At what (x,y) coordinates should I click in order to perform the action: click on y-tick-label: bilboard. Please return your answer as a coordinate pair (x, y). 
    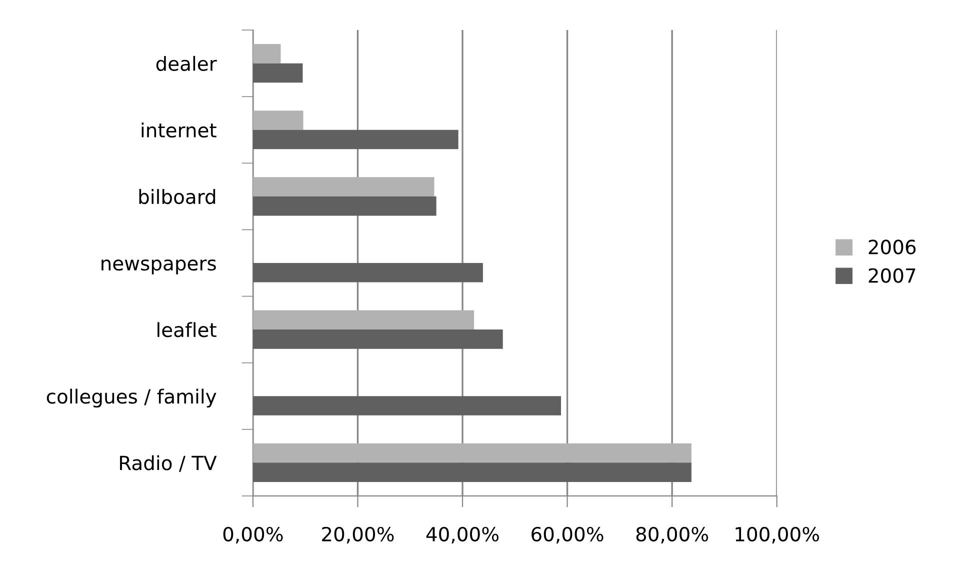
    Looking at the image, I should click on (177, 196).